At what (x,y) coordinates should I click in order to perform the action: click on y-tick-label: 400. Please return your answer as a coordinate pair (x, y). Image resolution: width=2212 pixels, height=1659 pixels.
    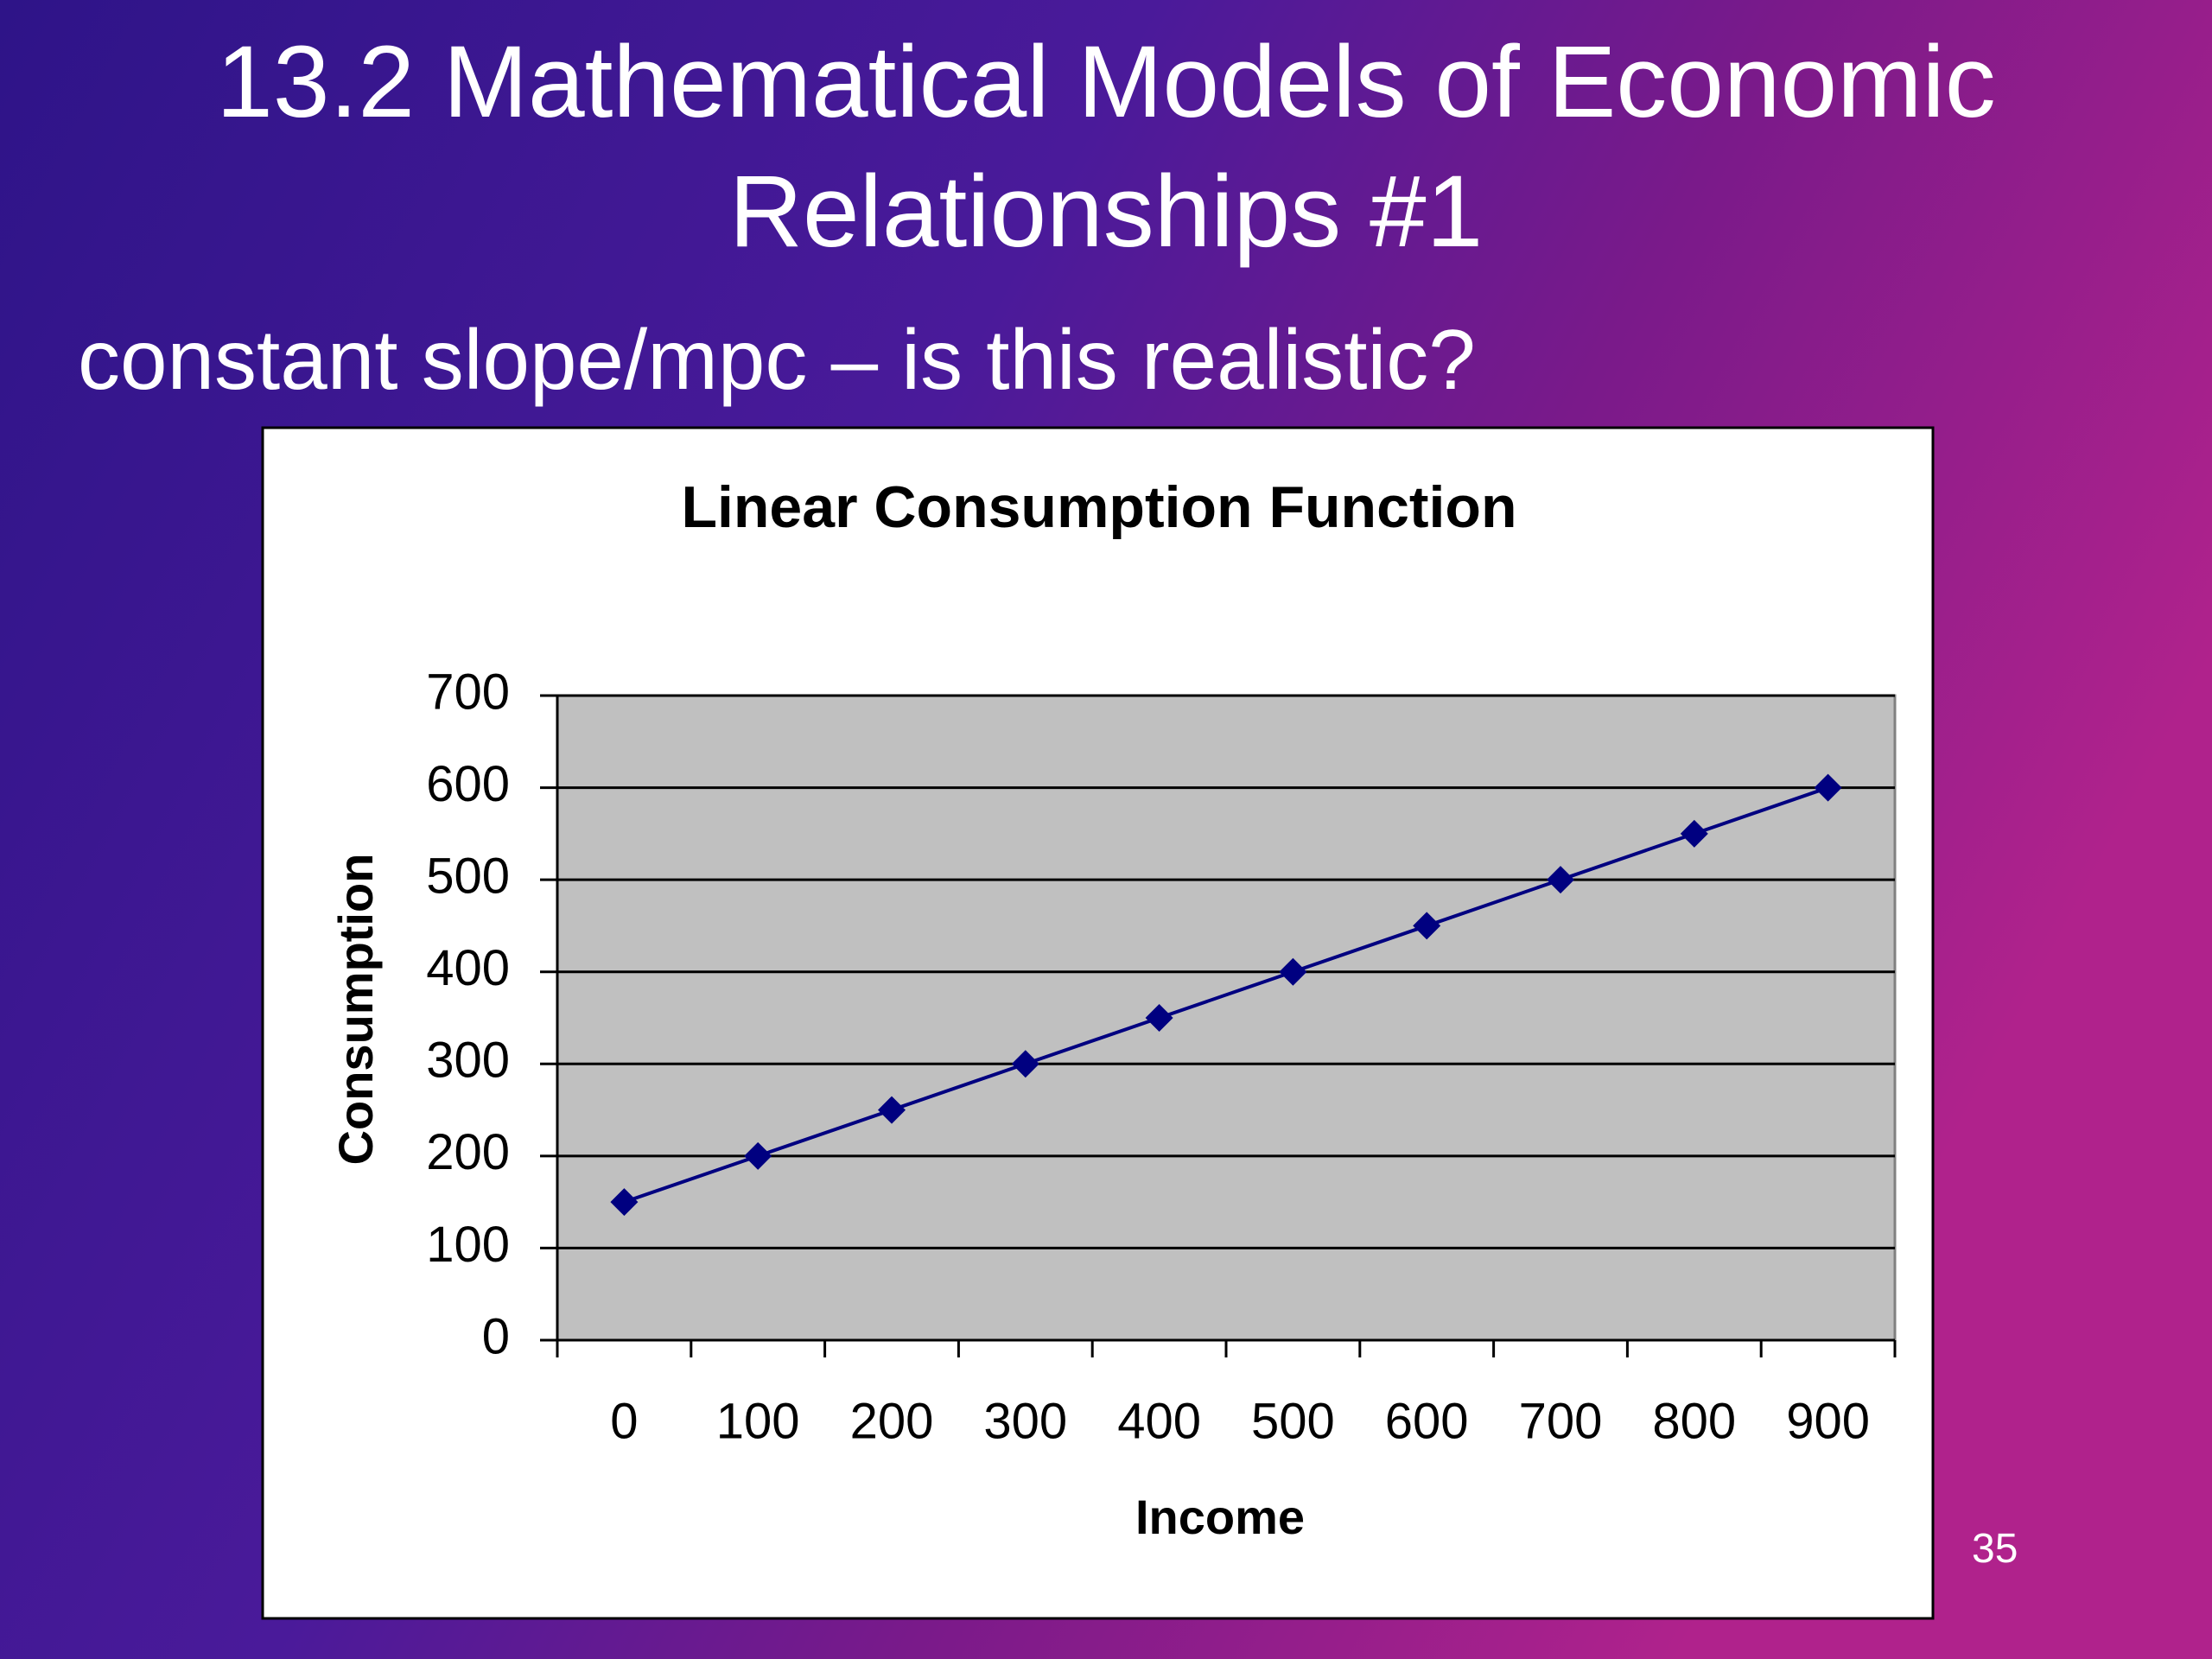
    Looking at the image, I should click on (468, 968).